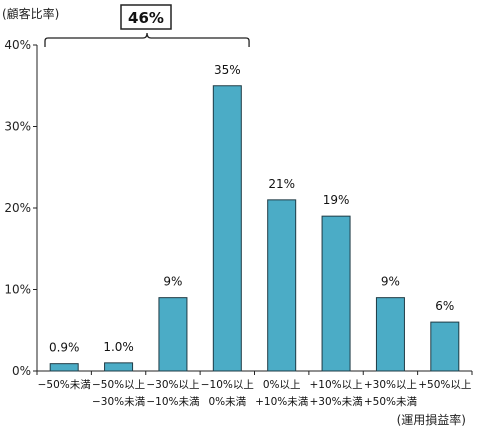  What do you see at coordinates (227, 385) in the screenshot?
I see `category-label: −10%以上` at bounding box center [227, 385].